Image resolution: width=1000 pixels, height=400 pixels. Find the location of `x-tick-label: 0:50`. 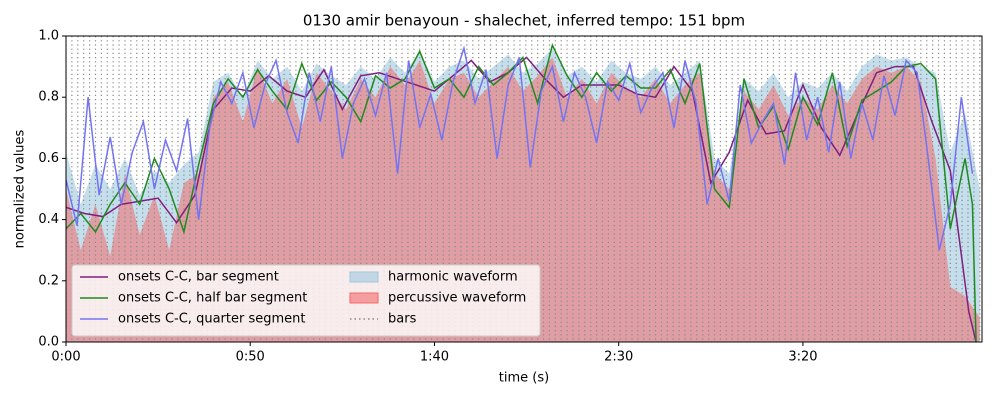

x-tick-label: 0:50 is located at coordinates (250, 357).